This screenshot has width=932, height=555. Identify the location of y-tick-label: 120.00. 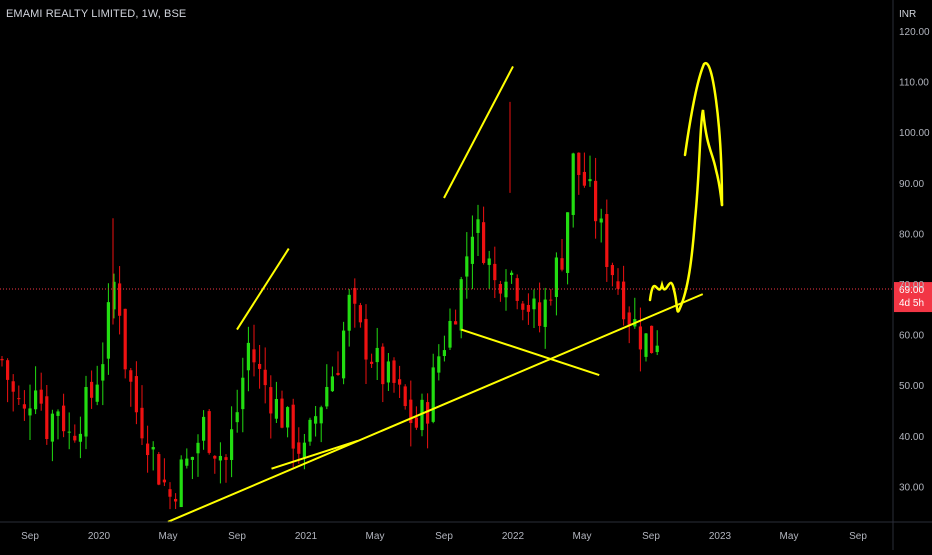
(914, 32).